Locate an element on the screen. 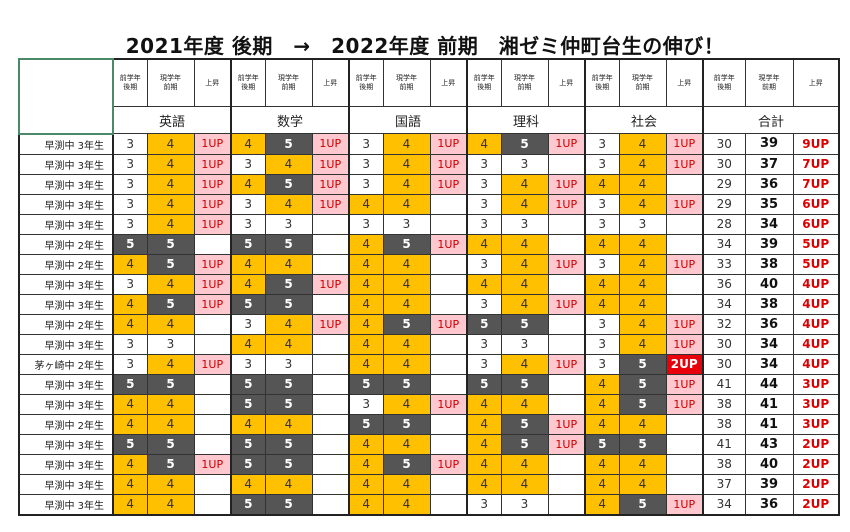 This screenshot has width=850, height=532. total-before: 30 is located at coordinates (724, 364).